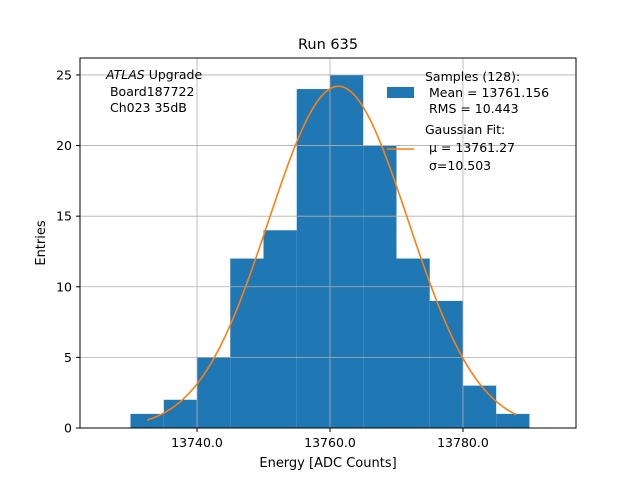  Describe the element at coordinates (472, 108) in the screenshot. I see `legend-samples-rms: RMS = 10.443` at that location.